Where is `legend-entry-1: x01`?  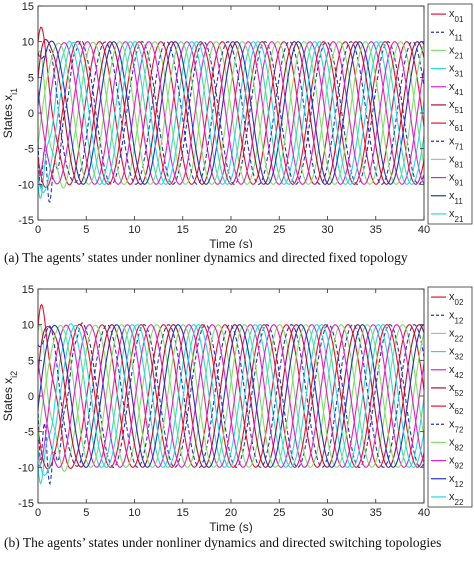 legend-entry-1: x01 is located at coordinates (456, 16).